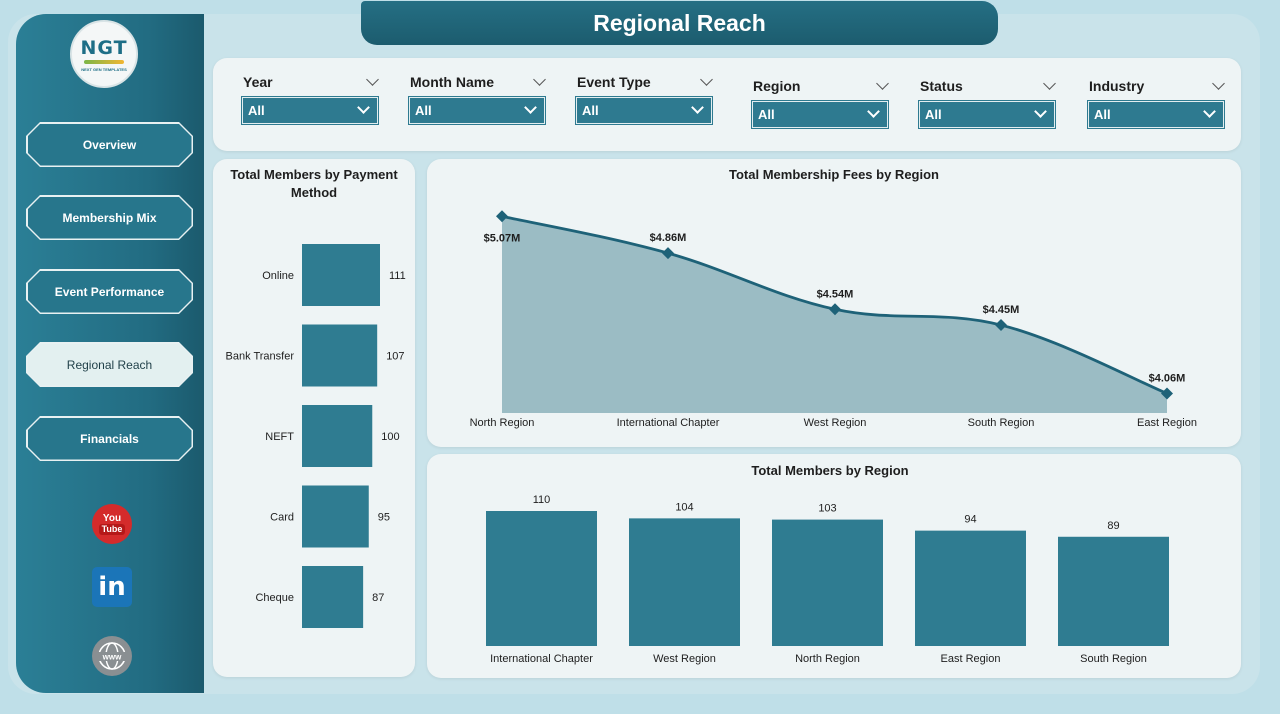 This screenshot has height=714, width=1280. I want to click on filter-label: Region, so click(777, 86).